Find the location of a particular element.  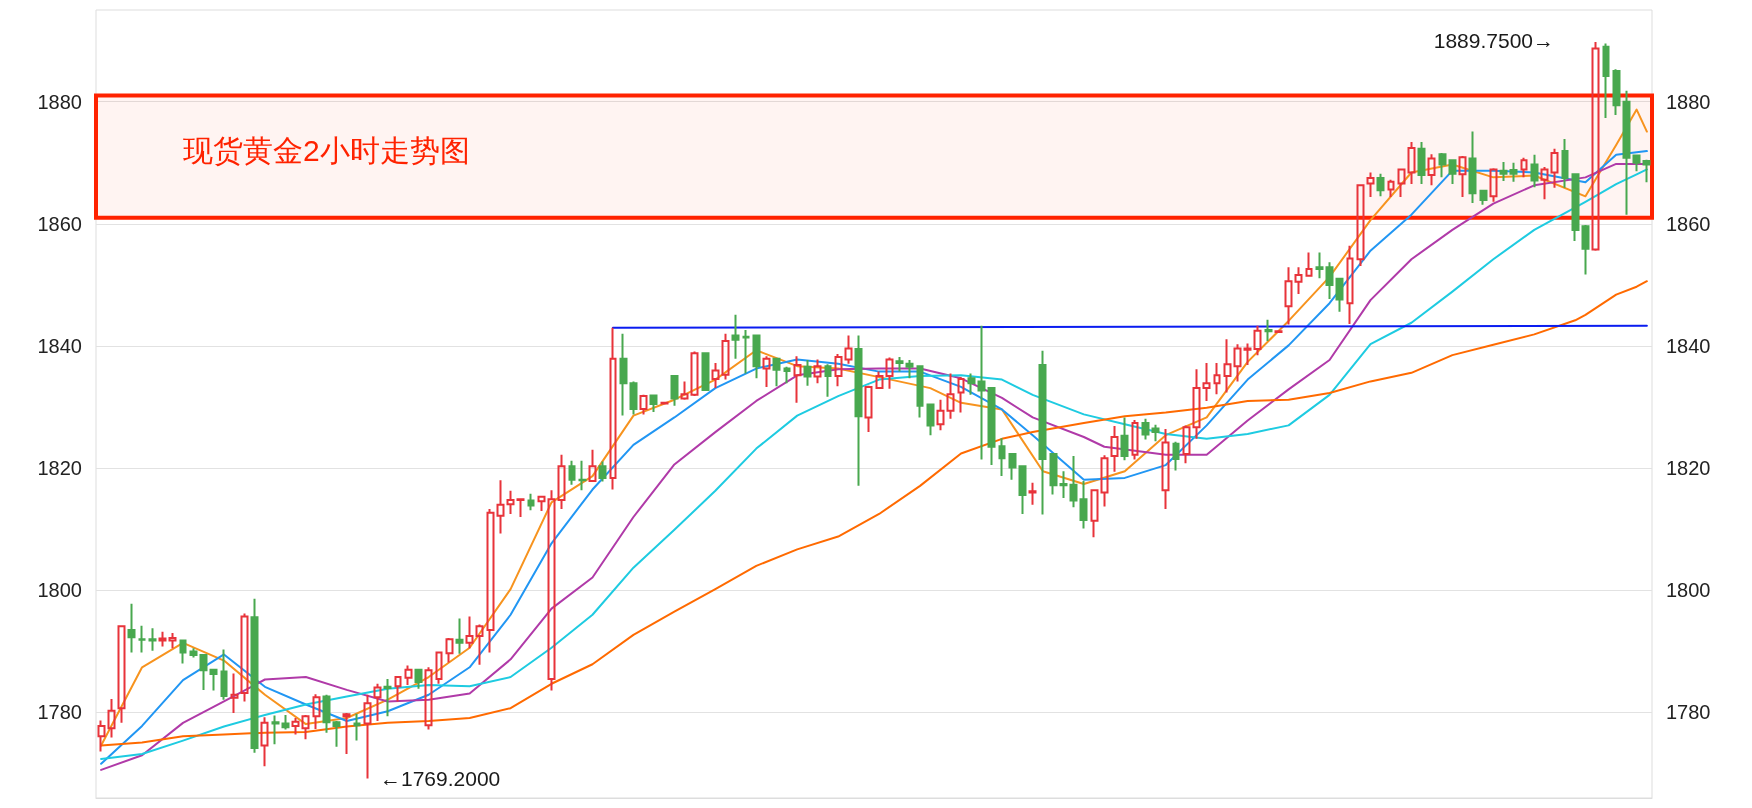

y2-tick-label: 1780 is located at coordinates (1688, 712).